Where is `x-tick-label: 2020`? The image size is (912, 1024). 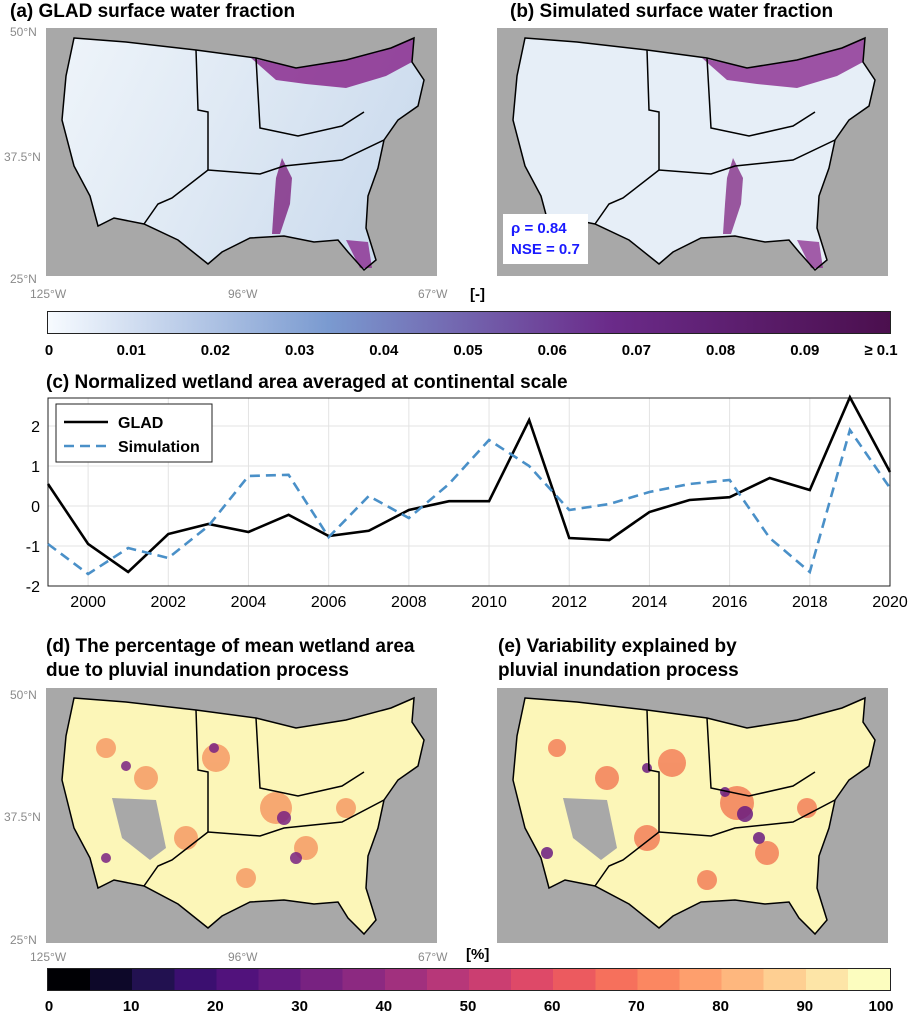
x-tick-label: 2020 is located at coordinates (890, 602).